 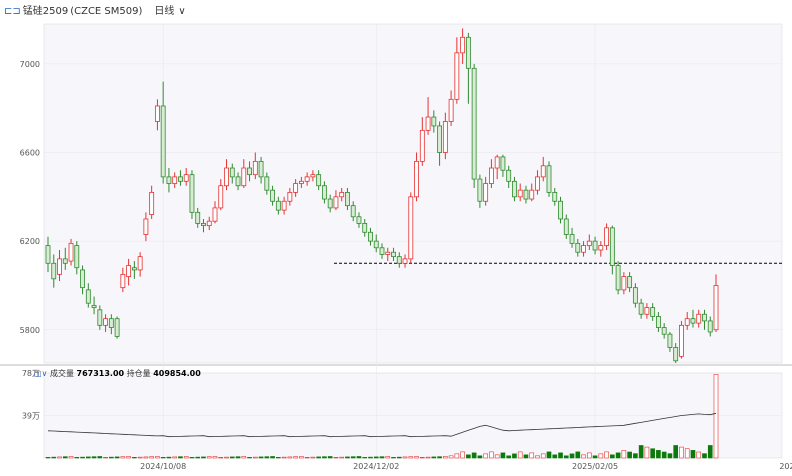 I want to click on candlestick-icon: ⊏⊐, so click(x=12, y=11).